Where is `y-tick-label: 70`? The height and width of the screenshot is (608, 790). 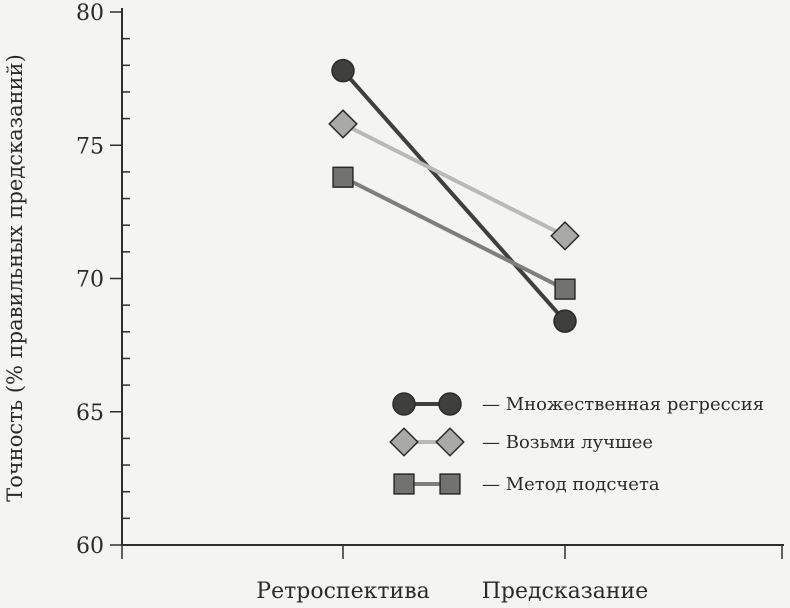
y-tick-label: 70 is located at coordinates (90, 280).